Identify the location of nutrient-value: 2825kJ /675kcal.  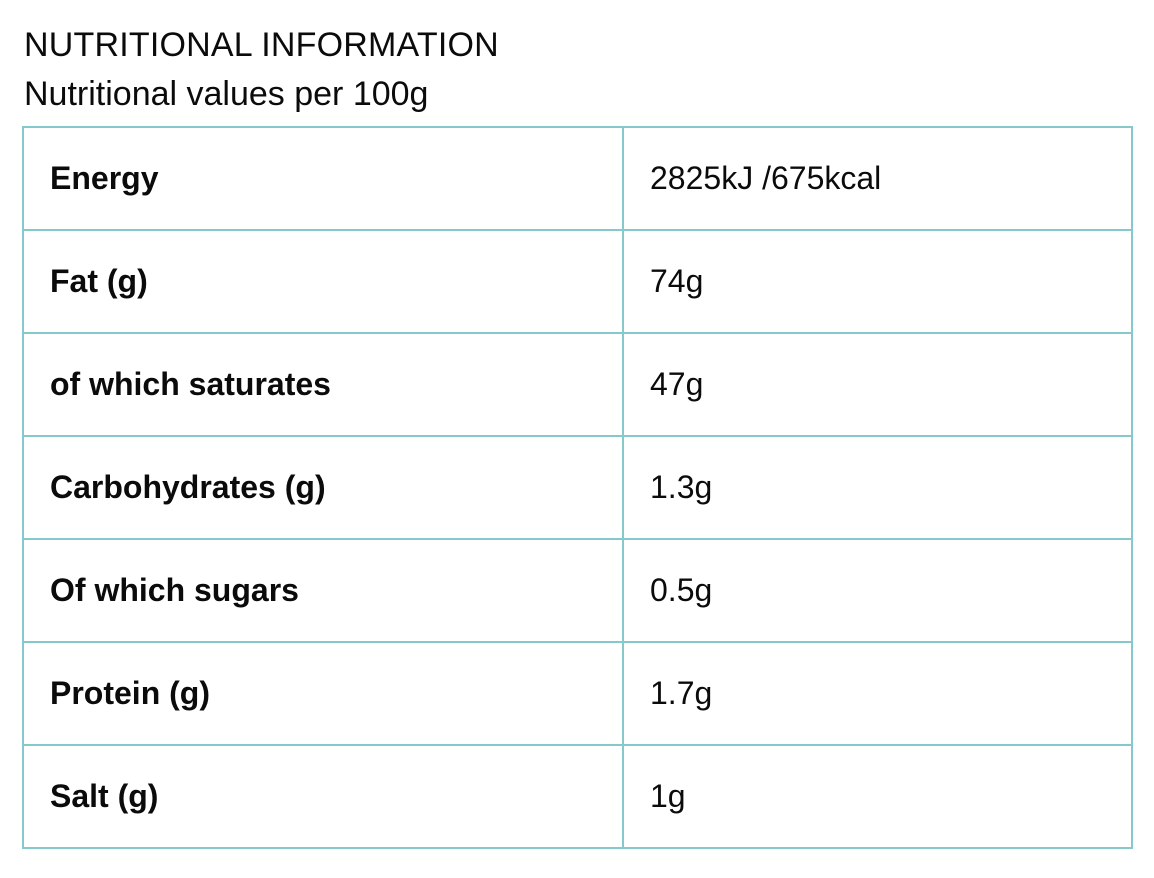
(877, 179).